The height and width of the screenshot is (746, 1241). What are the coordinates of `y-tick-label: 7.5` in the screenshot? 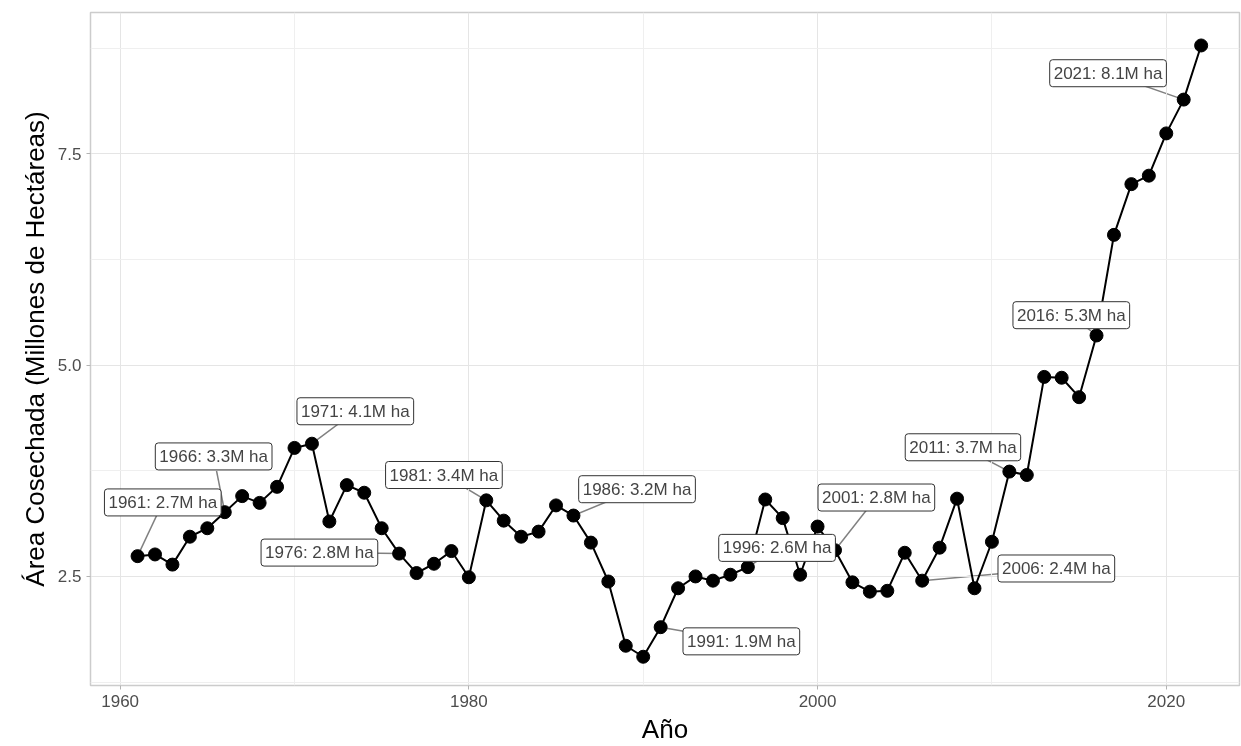 It's located at (69, 154).